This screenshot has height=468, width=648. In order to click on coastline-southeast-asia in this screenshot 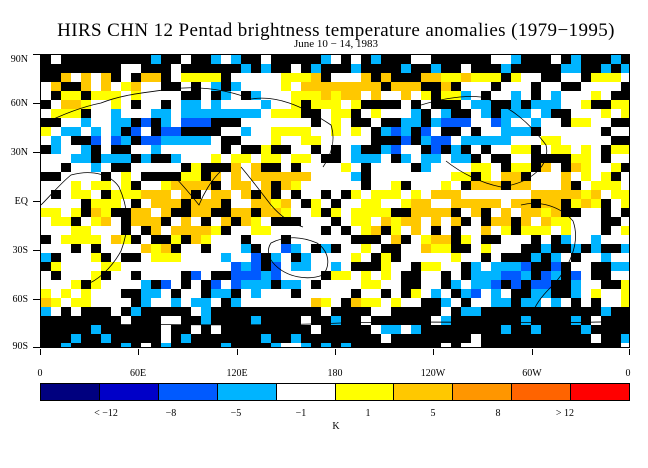, I will do `click(272, 197)`.